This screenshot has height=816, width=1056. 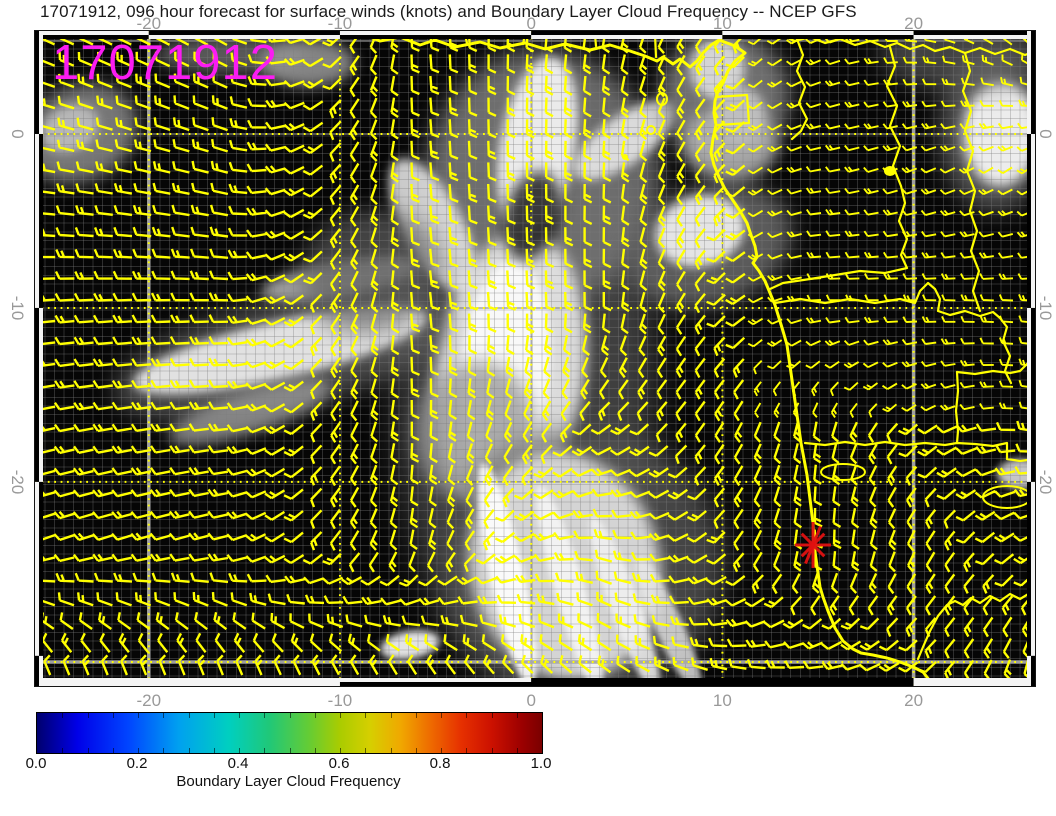 I want to click on y-axis-tick-label-right: 0, so click(x=1045, y=134).